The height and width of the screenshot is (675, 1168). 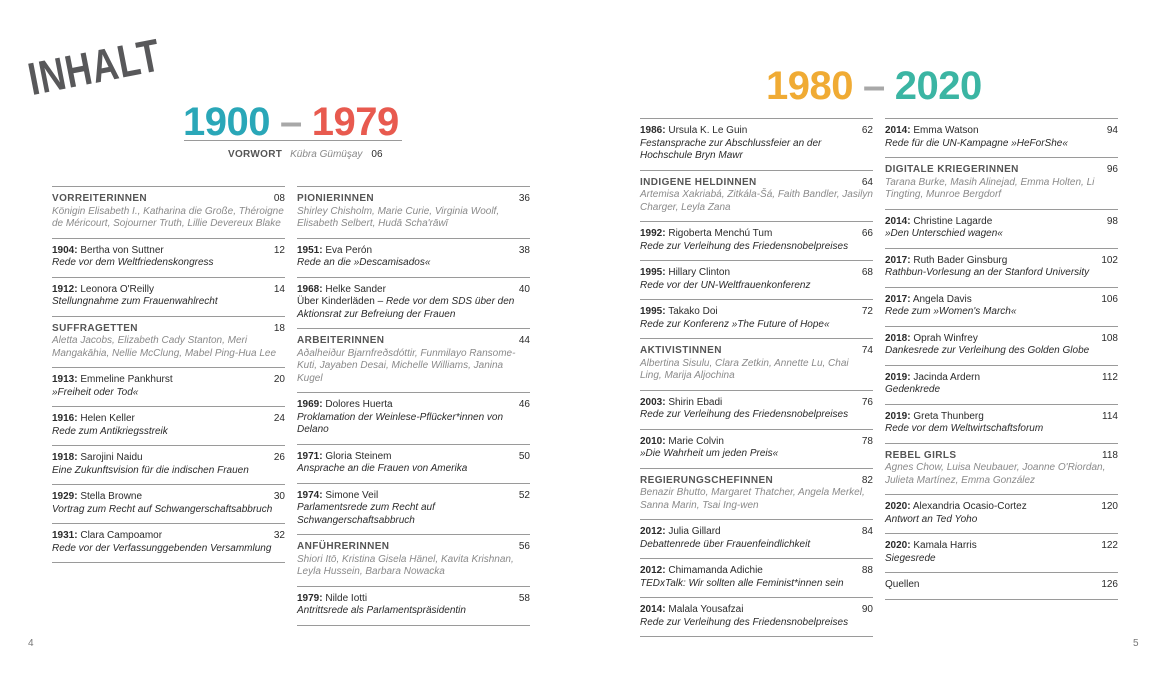 I want to click on entry-page: 66, so click(x=867, y=233).